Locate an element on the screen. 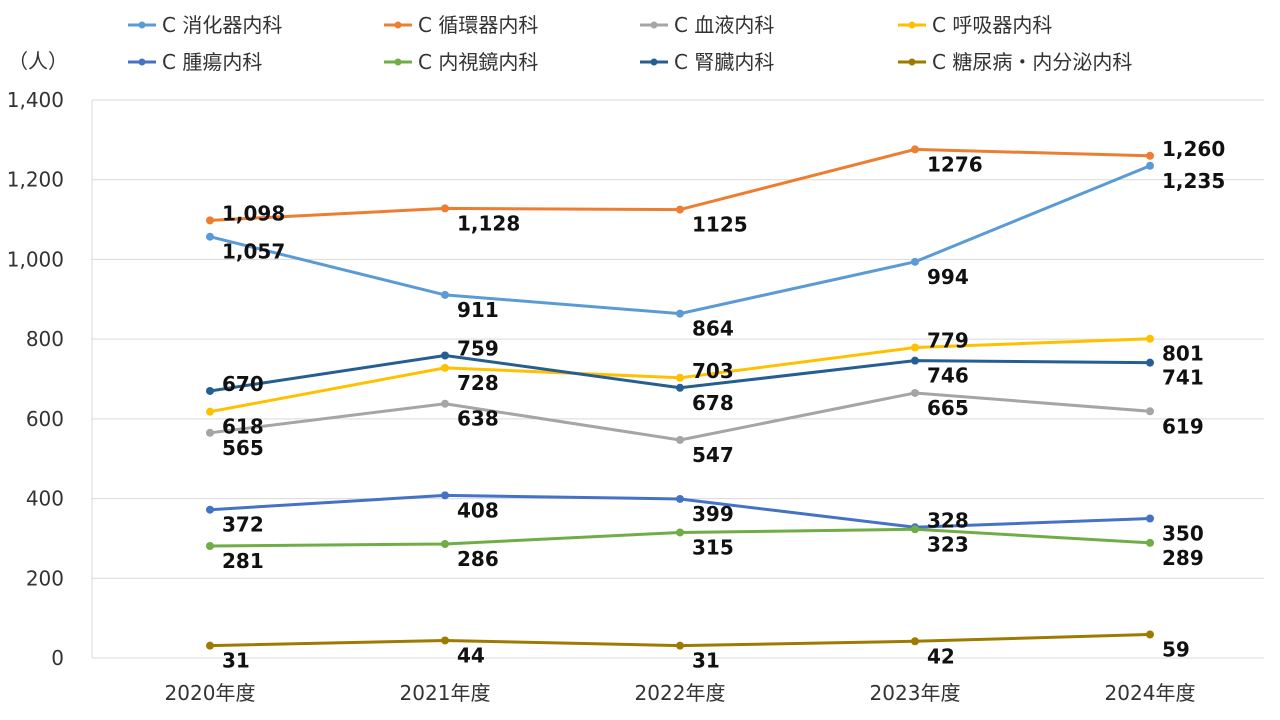 Image resolution: width=1280 pixels, height=720 pixels. data-label: 323 is located at coordinates (948, 544).